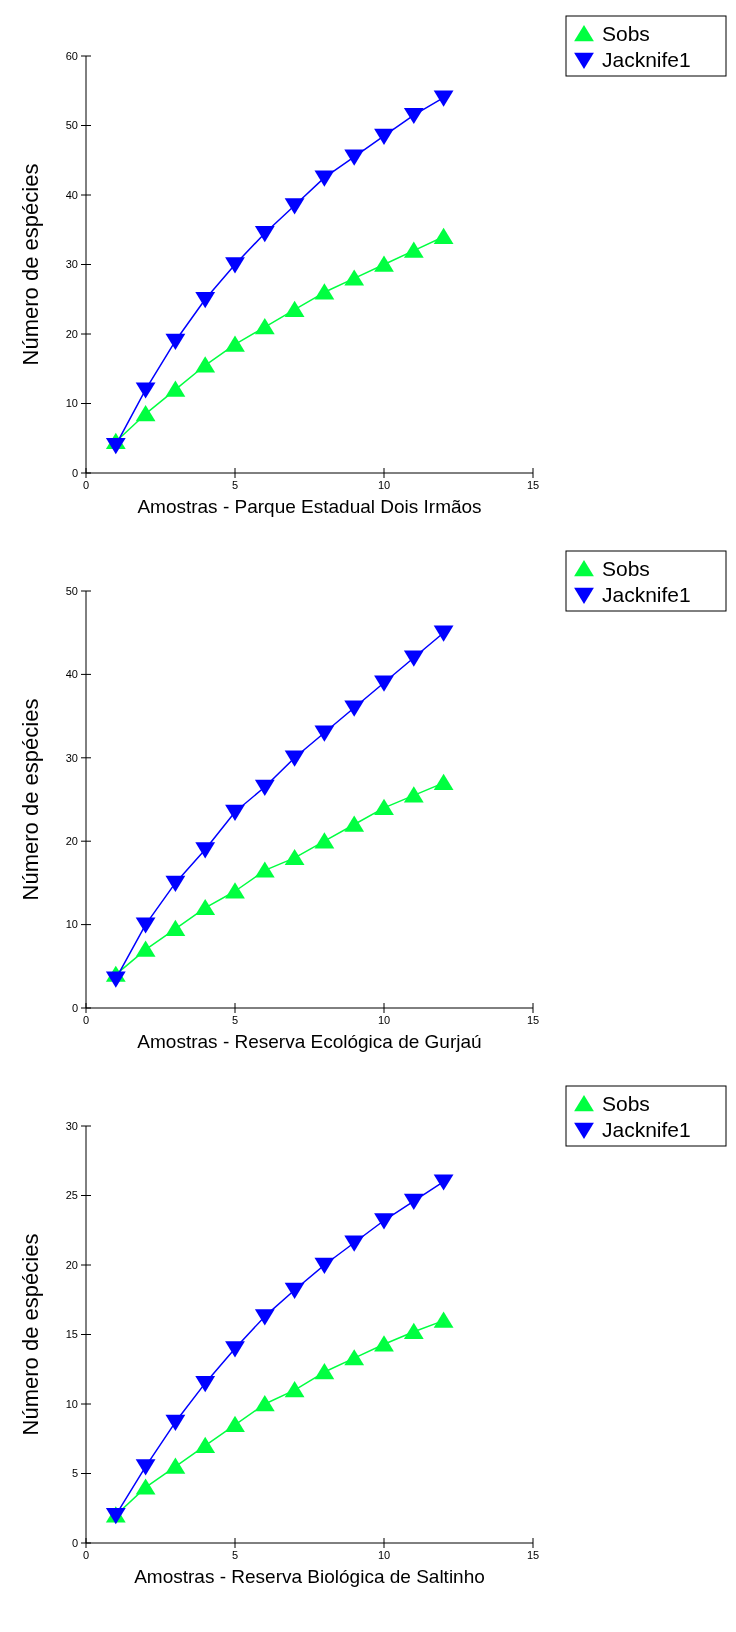  I want to click on x-axis-title: Amostras - Parque Estadual Dois Irmãos, so click(309, 506).